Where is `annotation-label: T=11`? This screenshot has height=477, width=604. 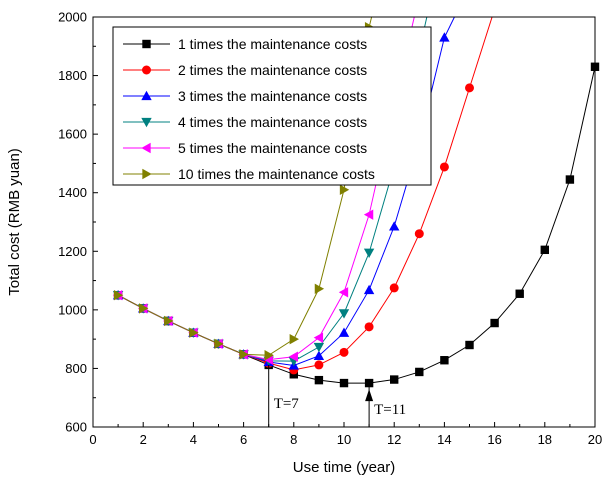
annotation-label: T=11 is located at coordinates (390, 410).